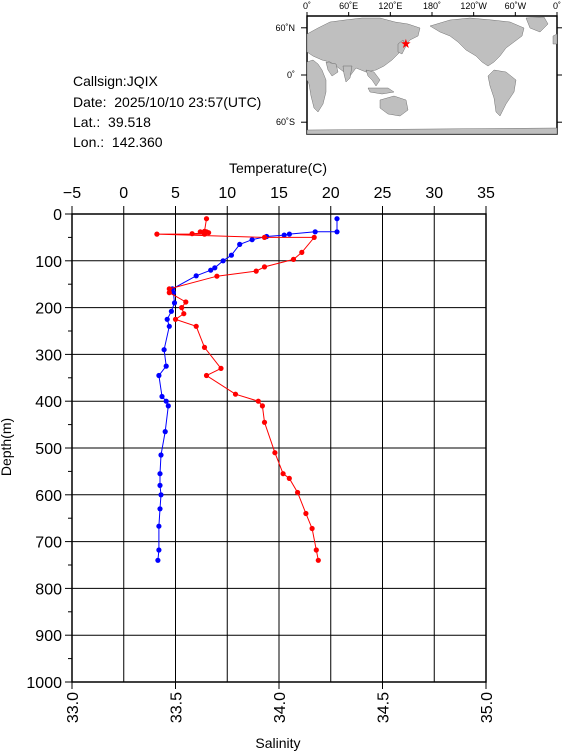  What do you see at coordinates (57, 215) in the screenshot?
I see `depth-tick-label: 0` at bounding box center [57, 215].